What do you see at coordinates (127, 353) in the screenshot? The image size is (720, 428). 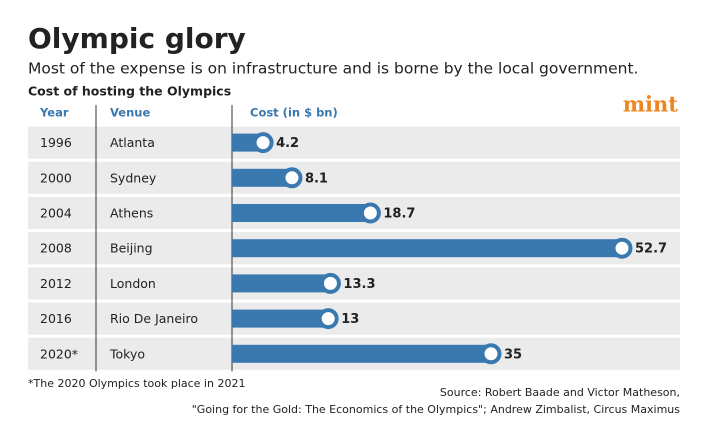 I see `venue-label: Tokyo` at bounding box center [127, 353].